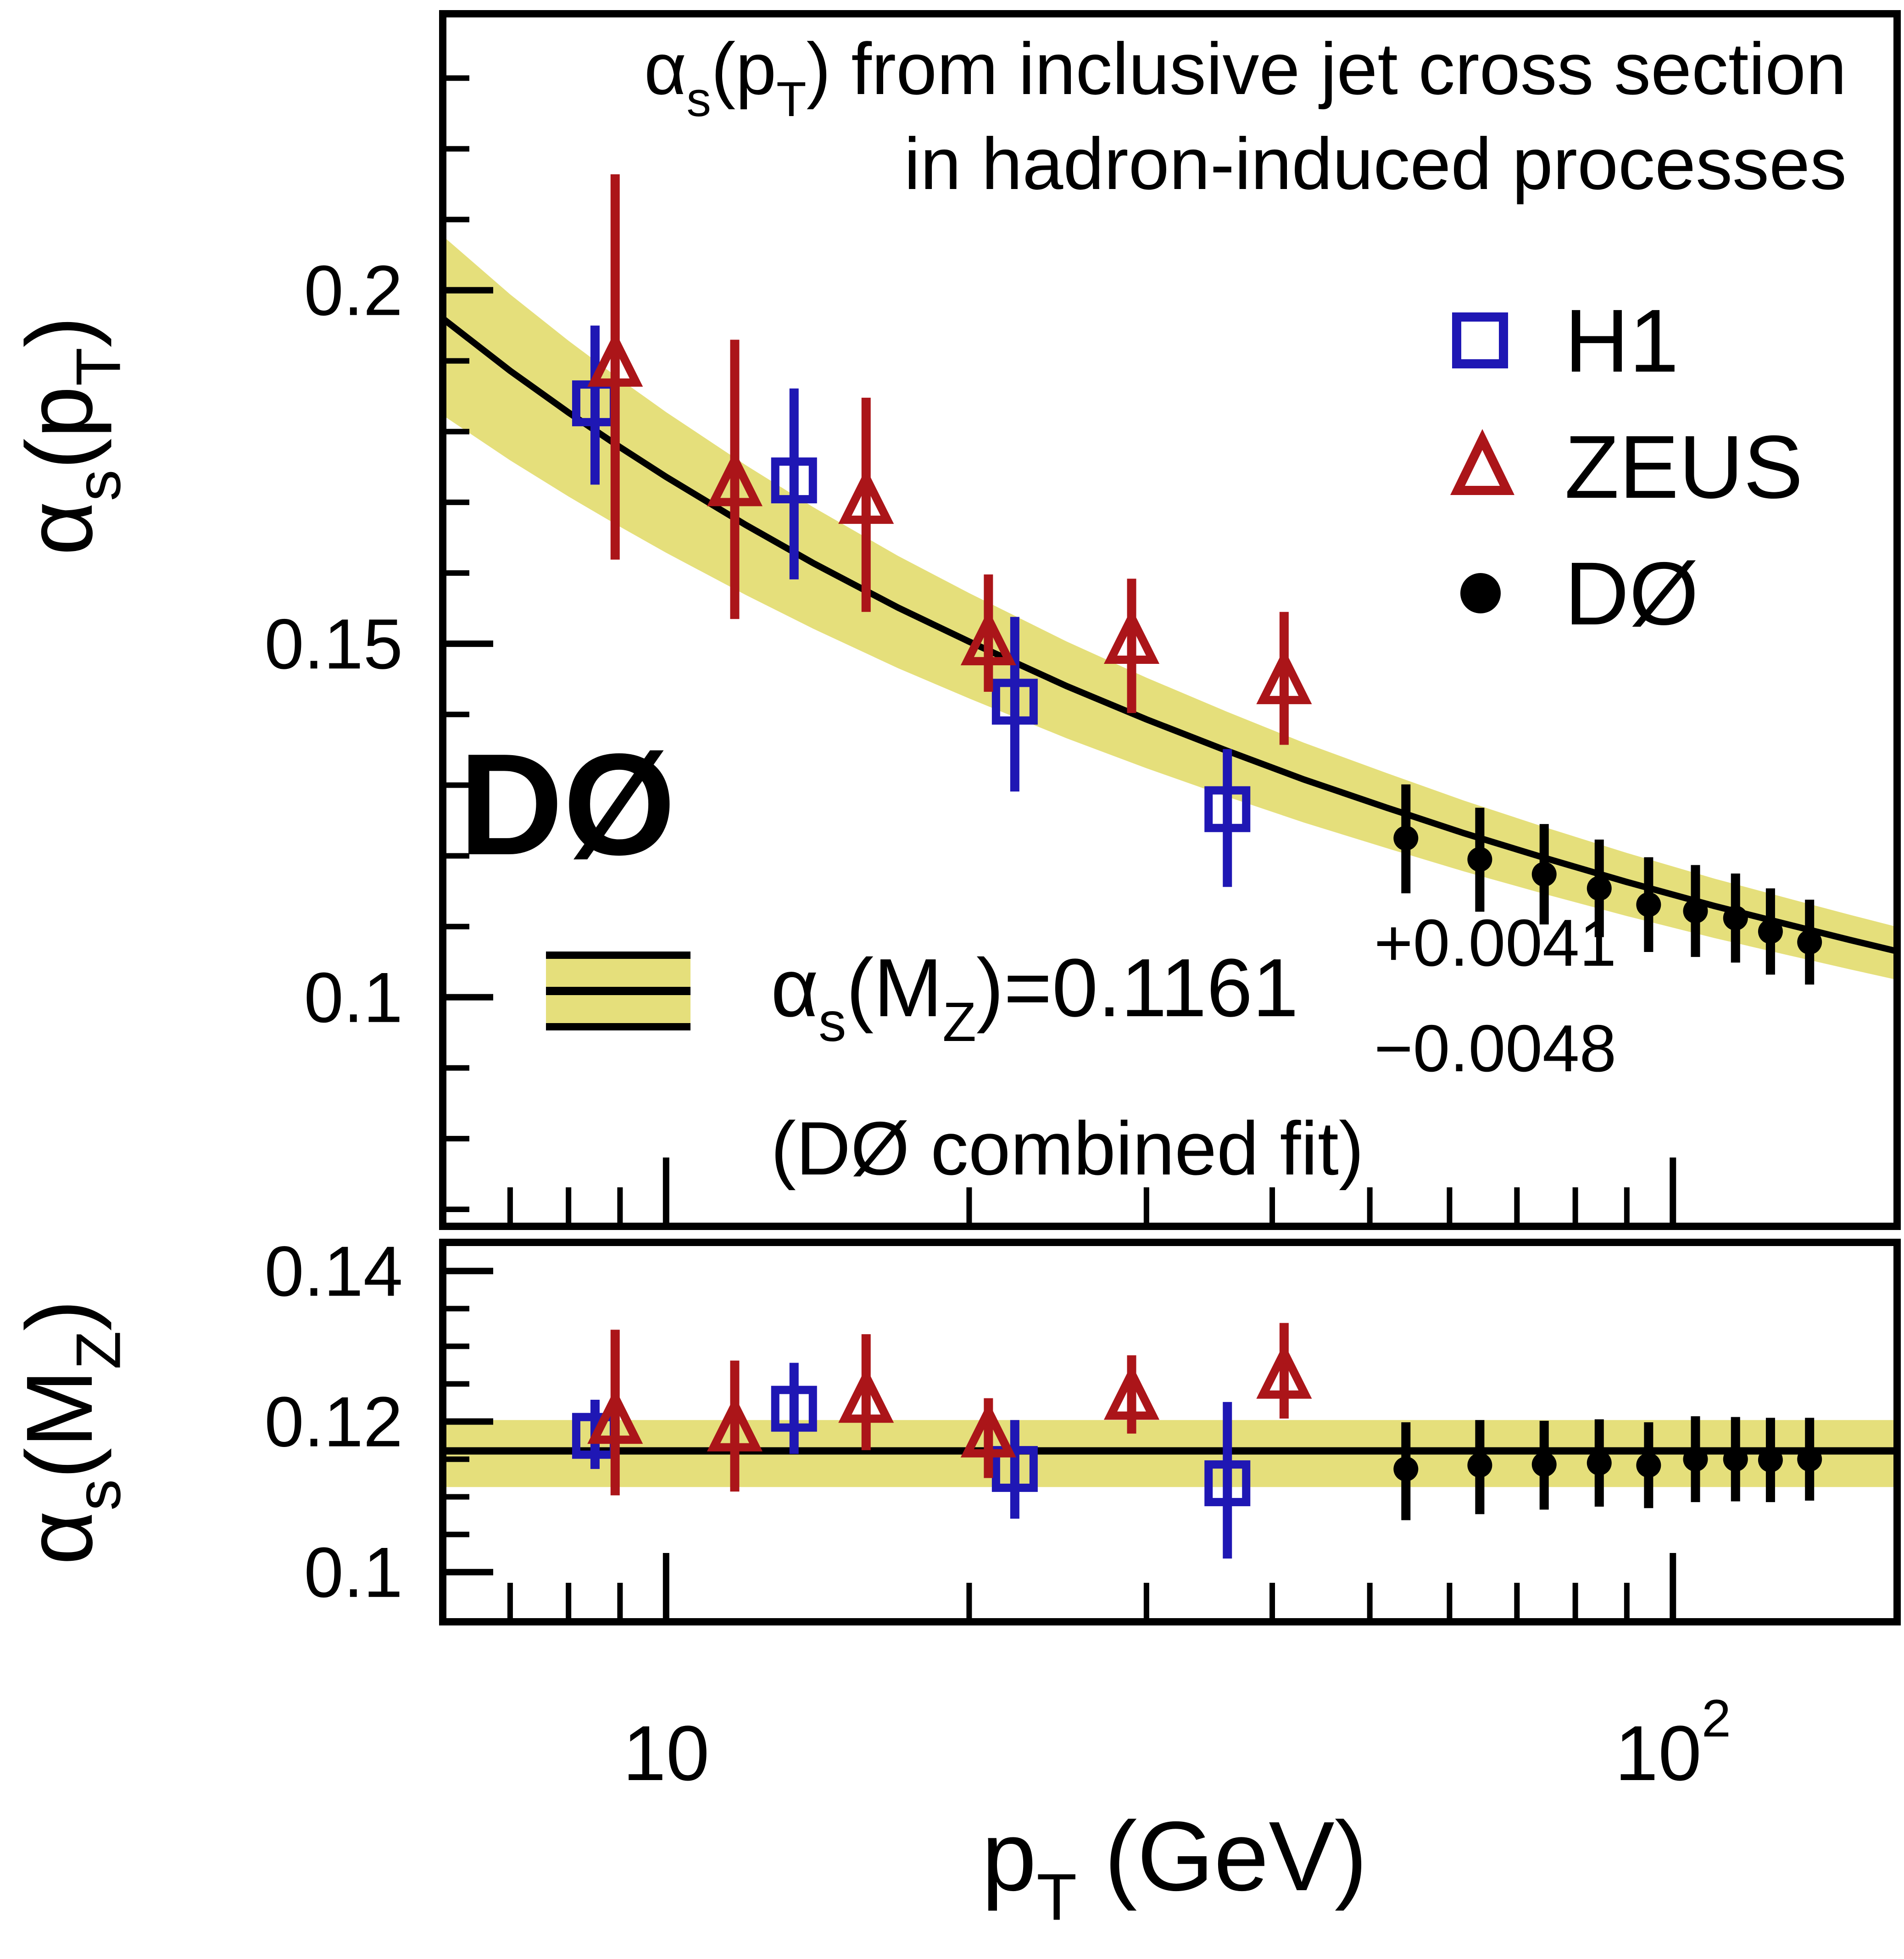  What do you see at coordinates (70, 1432) in the screenshot?
I see `bottom-y-axis-title: αs(MZ)` at bounding box center [70, 1432].